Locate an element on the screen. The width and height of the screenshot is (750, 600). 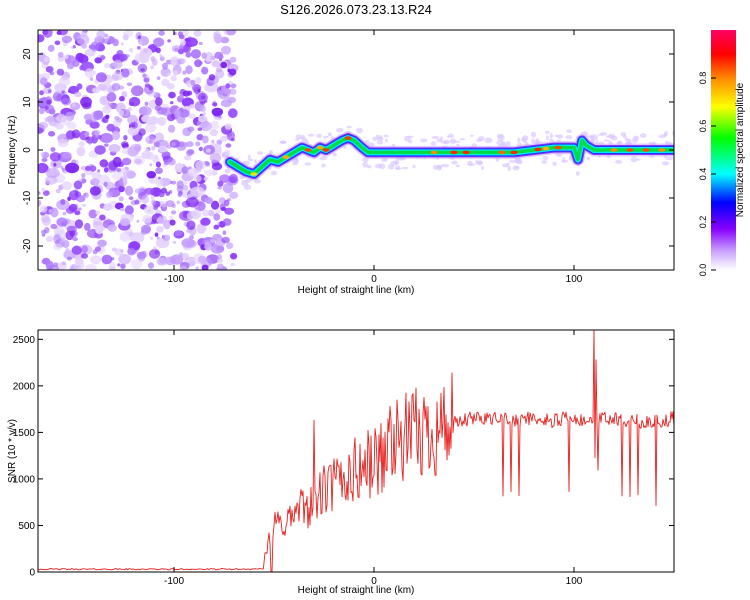
snr-x-label: Height of straight line (km) is located at coordinates (356, 590).